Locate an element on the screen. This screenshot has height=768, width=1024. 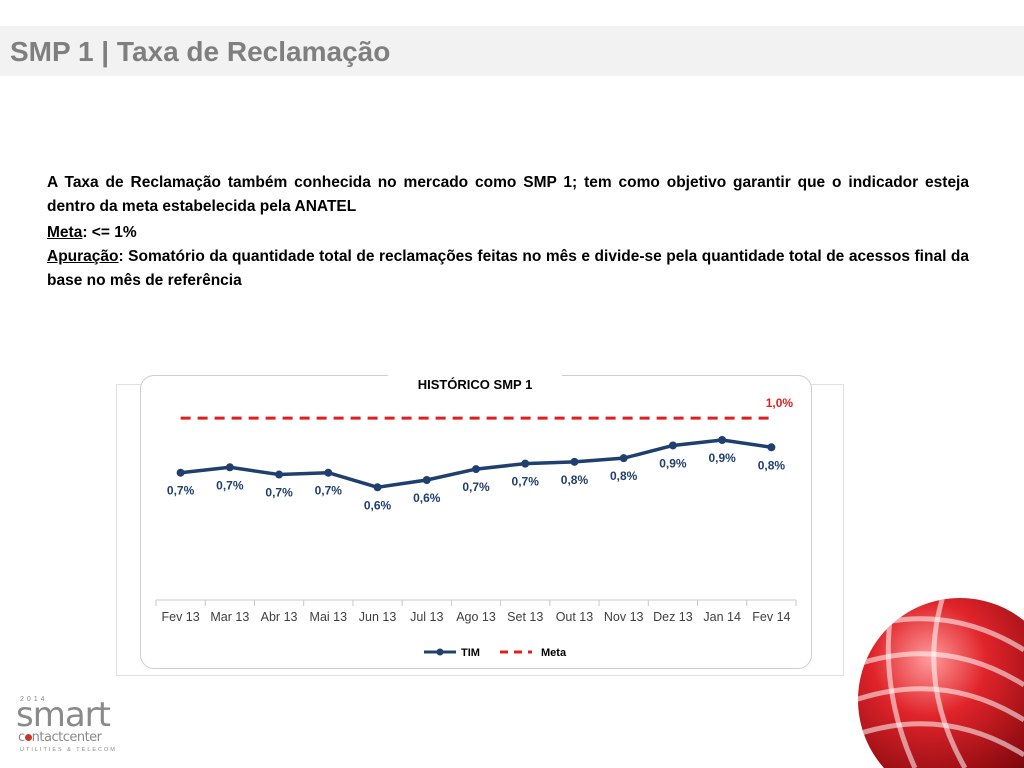
x-tick-label: Dez 13 is located at coordinates (673, 617).